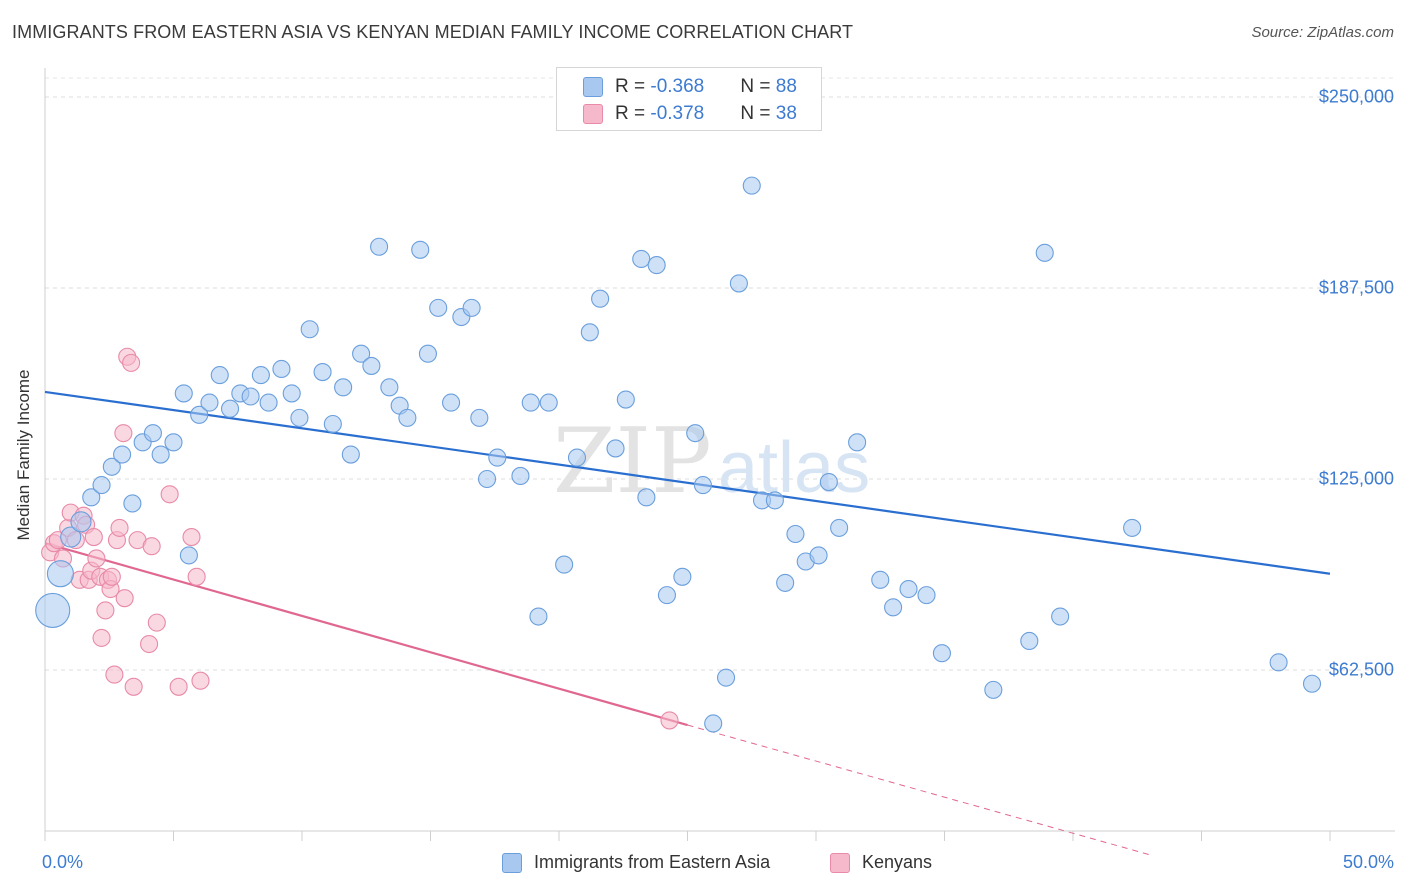 The width and height of the screenshot is (1406, 892). I want to click on y-tick-label: $250,000, so click(1356, 96).